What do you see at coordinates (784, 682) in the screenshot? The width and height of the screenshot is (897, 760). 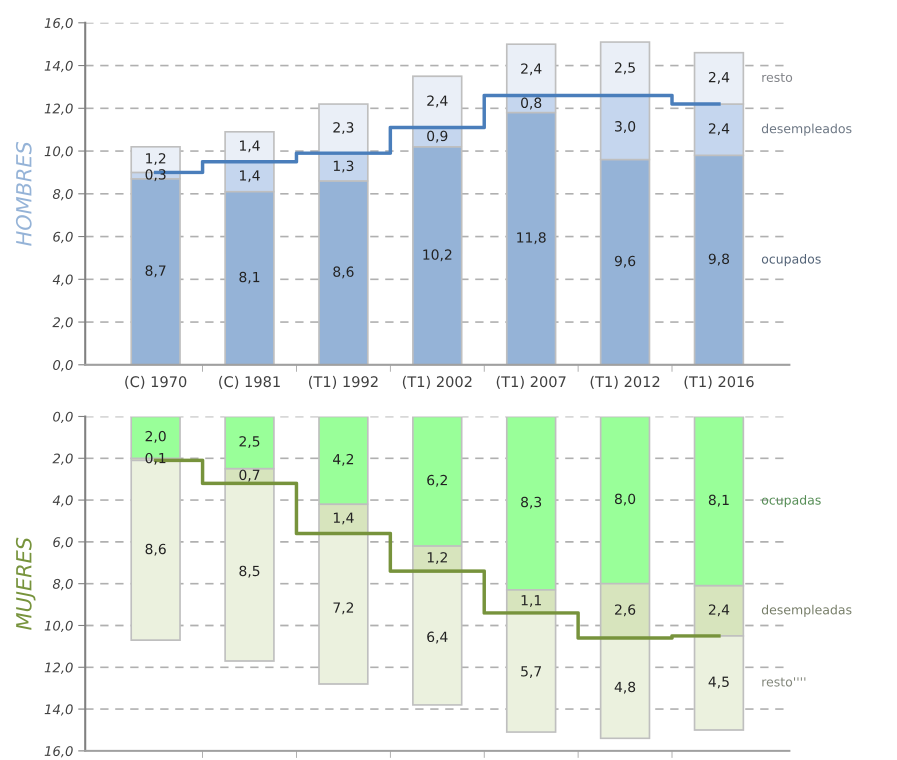 I see `series-label: resto''''` at bounding box center [784, 682].